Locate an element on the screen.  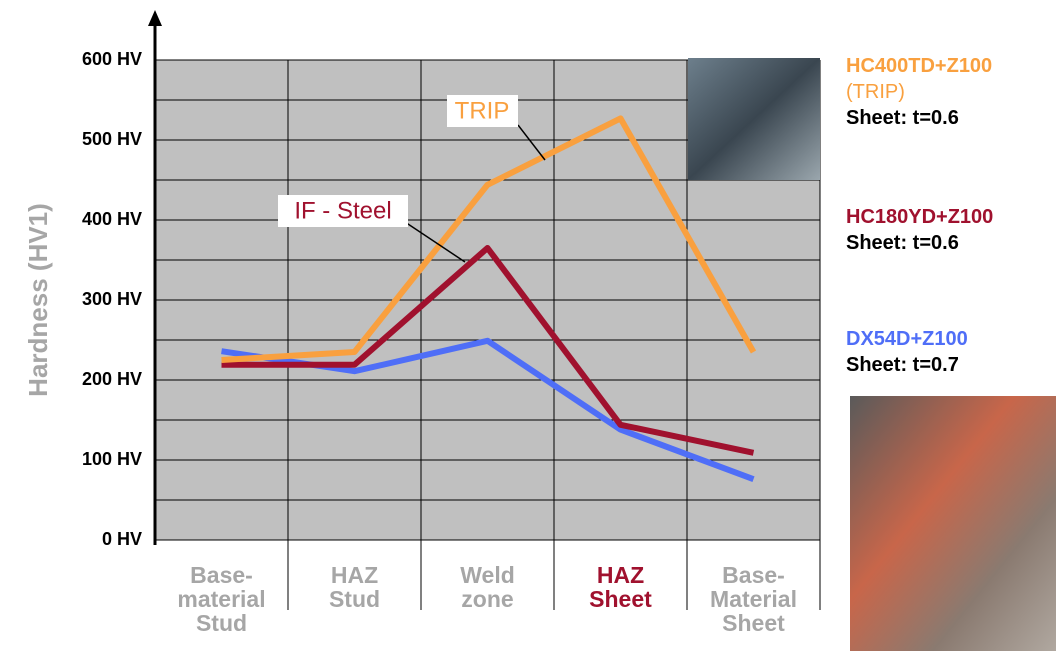
legend-name: HC180YD+Z100 is located at coordinates (920, 217).